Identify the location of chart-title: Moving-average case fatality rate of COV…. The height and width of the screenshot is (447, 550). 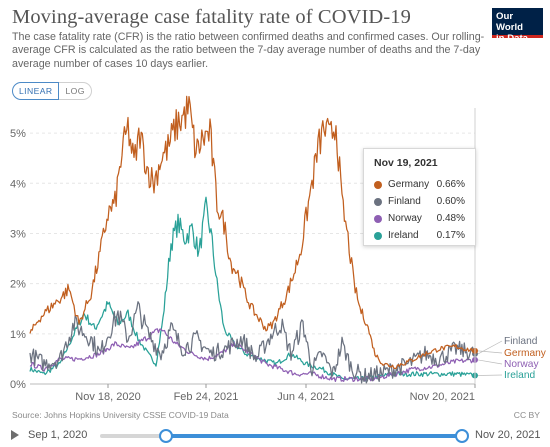
(211, 17).